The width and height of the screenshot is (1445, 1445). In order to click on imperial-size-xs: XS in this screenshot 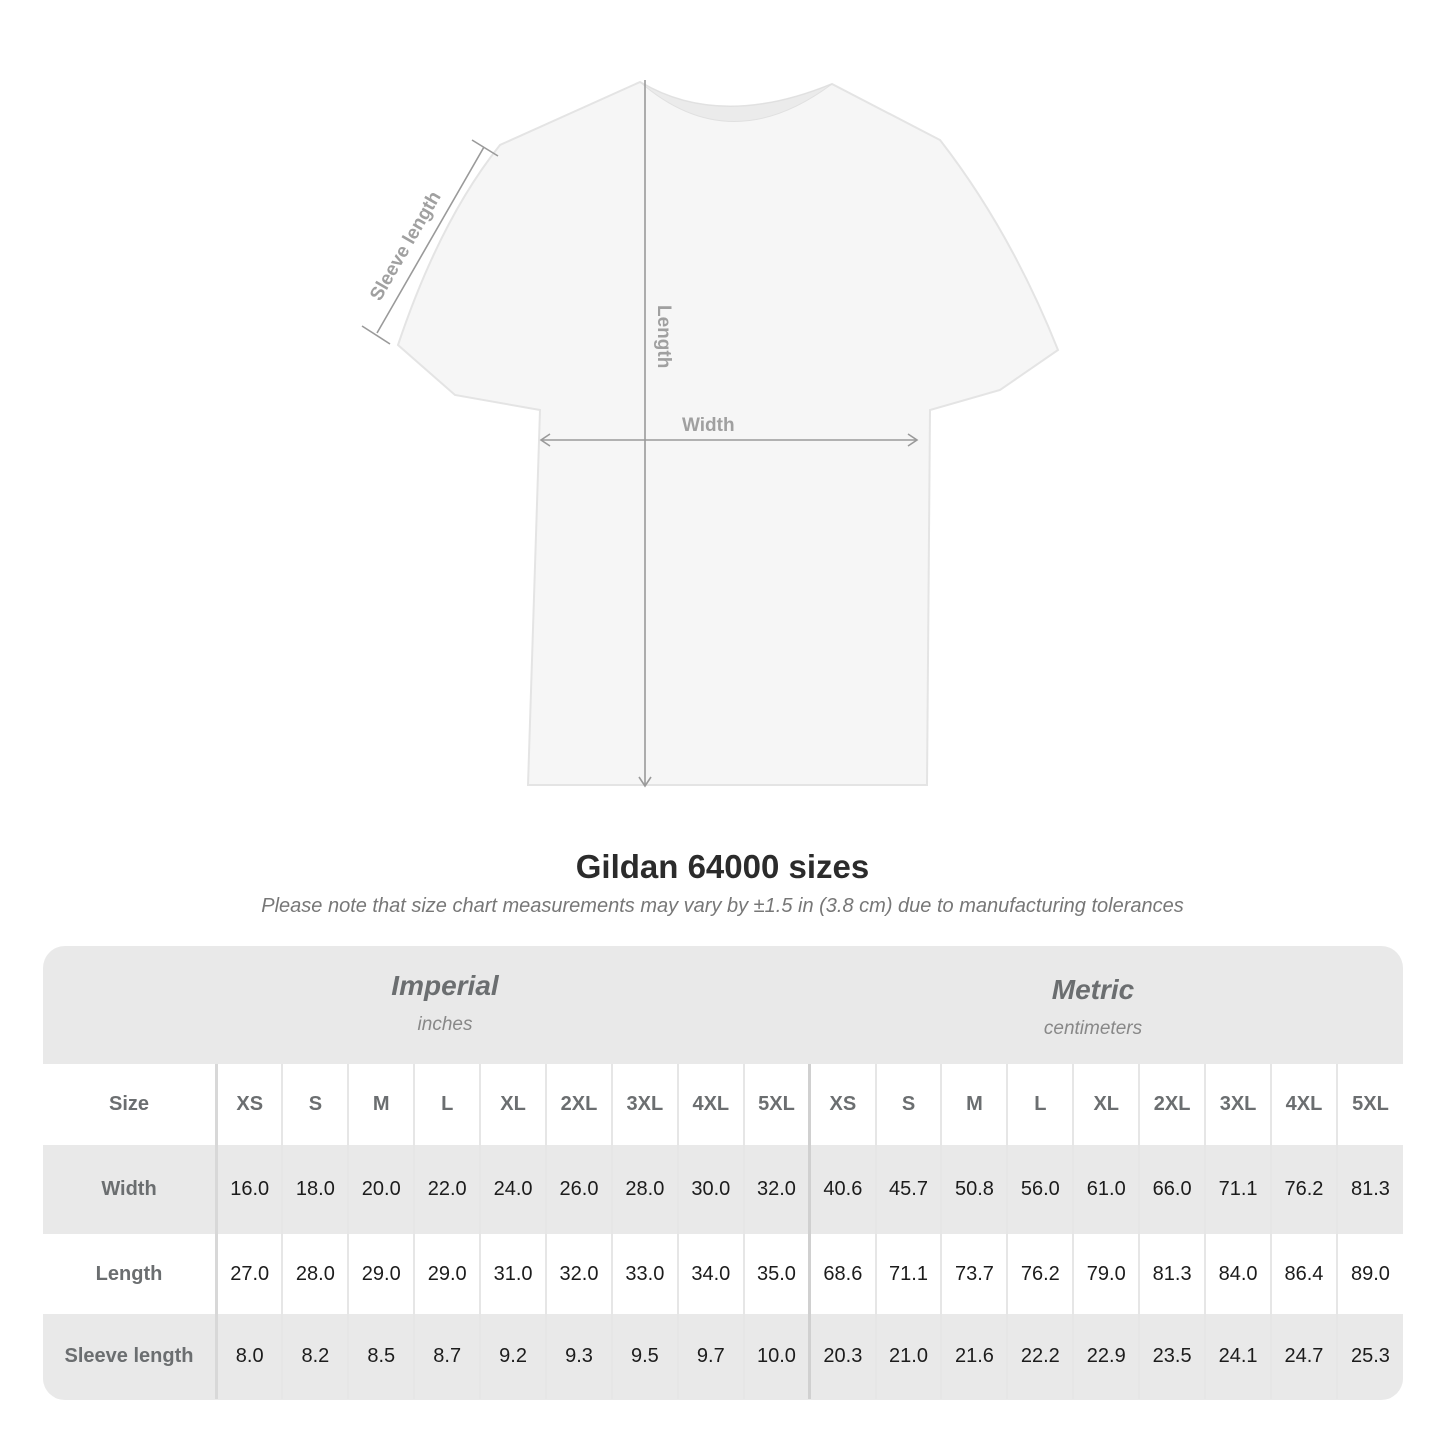, I will do `click(249, 1104)`.